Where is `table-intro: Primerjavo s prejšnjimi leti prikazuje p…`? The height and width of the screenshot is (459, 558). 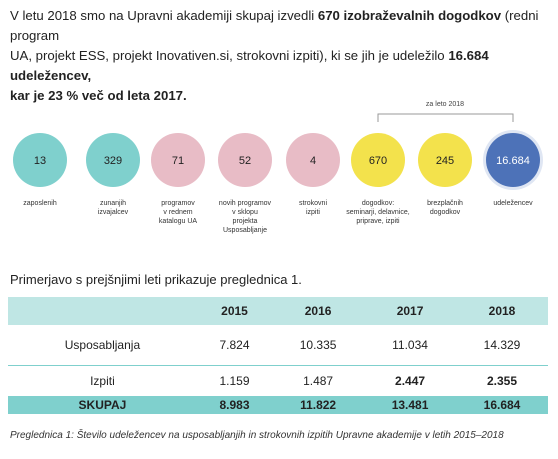
table-intro: Primerjavo s prejšnjimi leti prikazuje p… is located at coordinates (156, 279).